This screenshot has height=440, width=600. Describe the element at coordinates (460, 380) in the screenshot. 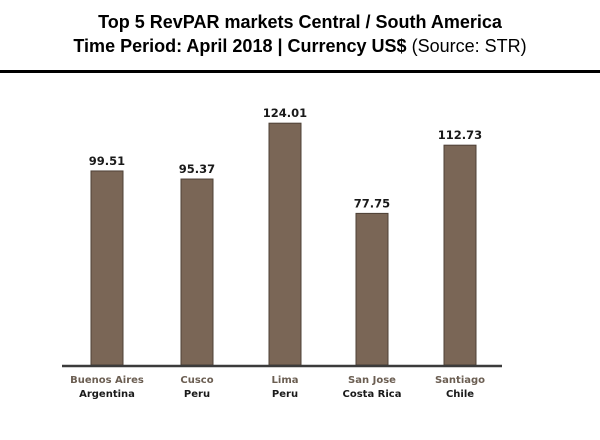

I see `category-city-4: Santiago` at that location.